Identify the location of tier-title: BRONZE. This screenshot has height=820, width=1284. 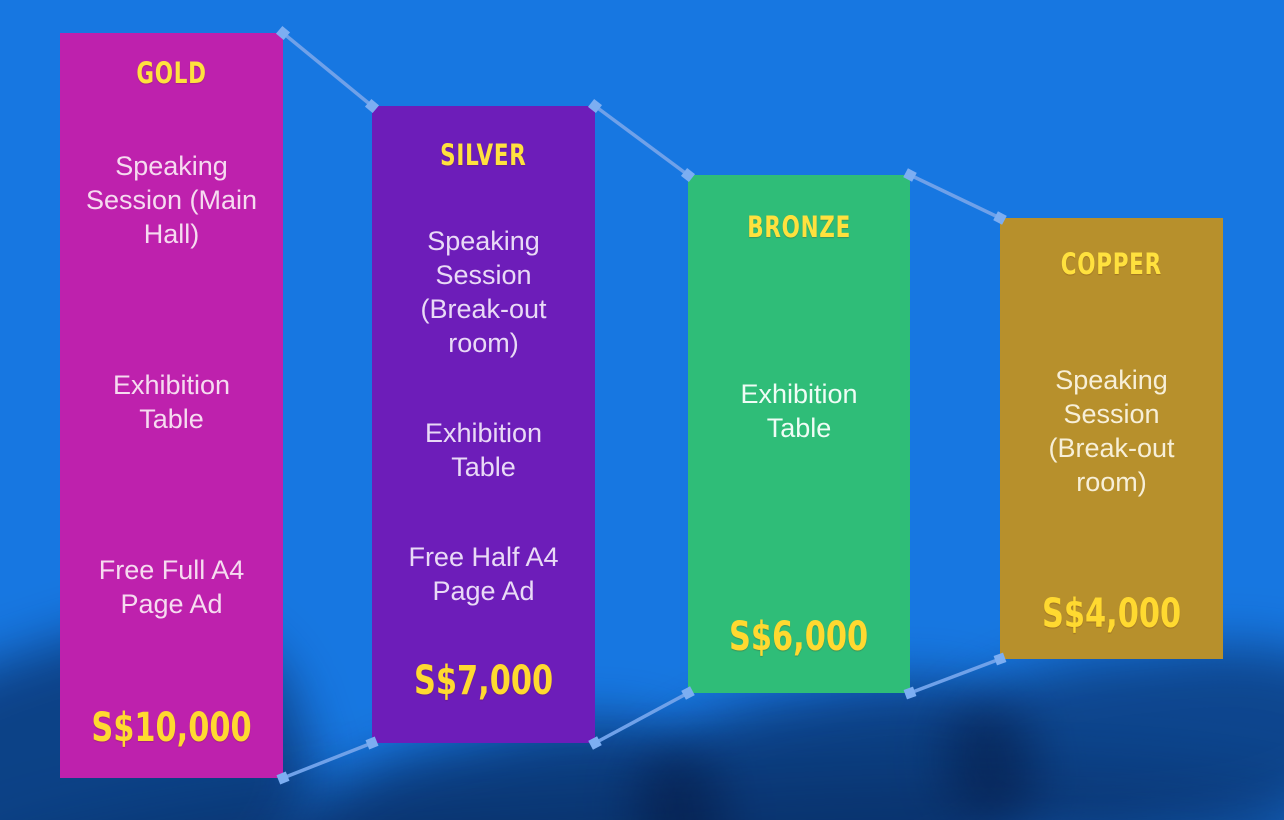
(799, 227).